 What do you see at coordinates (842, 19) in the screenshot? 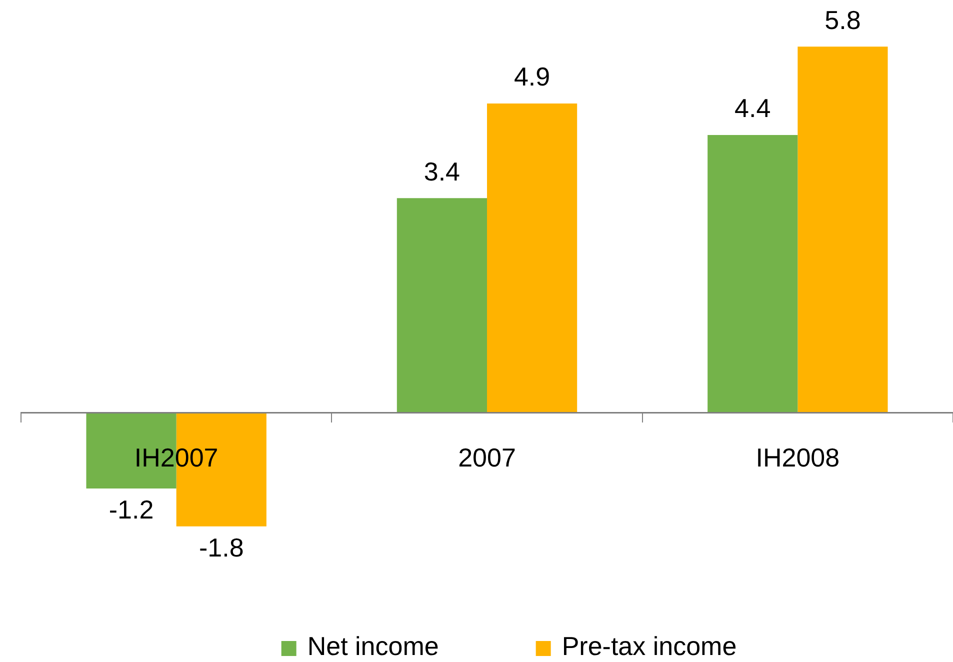
I see `data-label: 5.8` at bounding box center [842, 19].